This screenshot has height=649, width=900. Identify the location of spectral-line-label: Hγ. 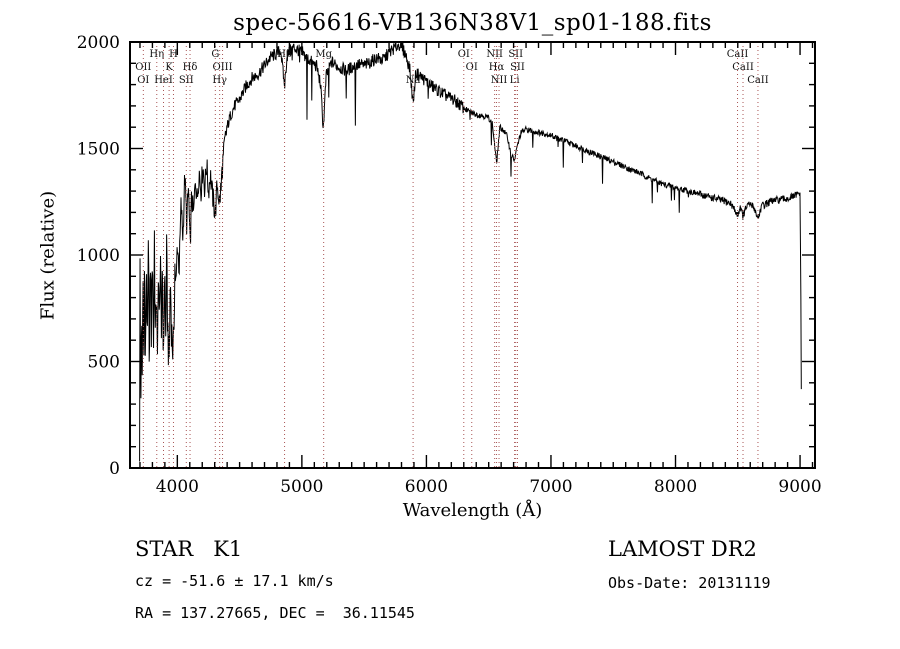
(219, 80).